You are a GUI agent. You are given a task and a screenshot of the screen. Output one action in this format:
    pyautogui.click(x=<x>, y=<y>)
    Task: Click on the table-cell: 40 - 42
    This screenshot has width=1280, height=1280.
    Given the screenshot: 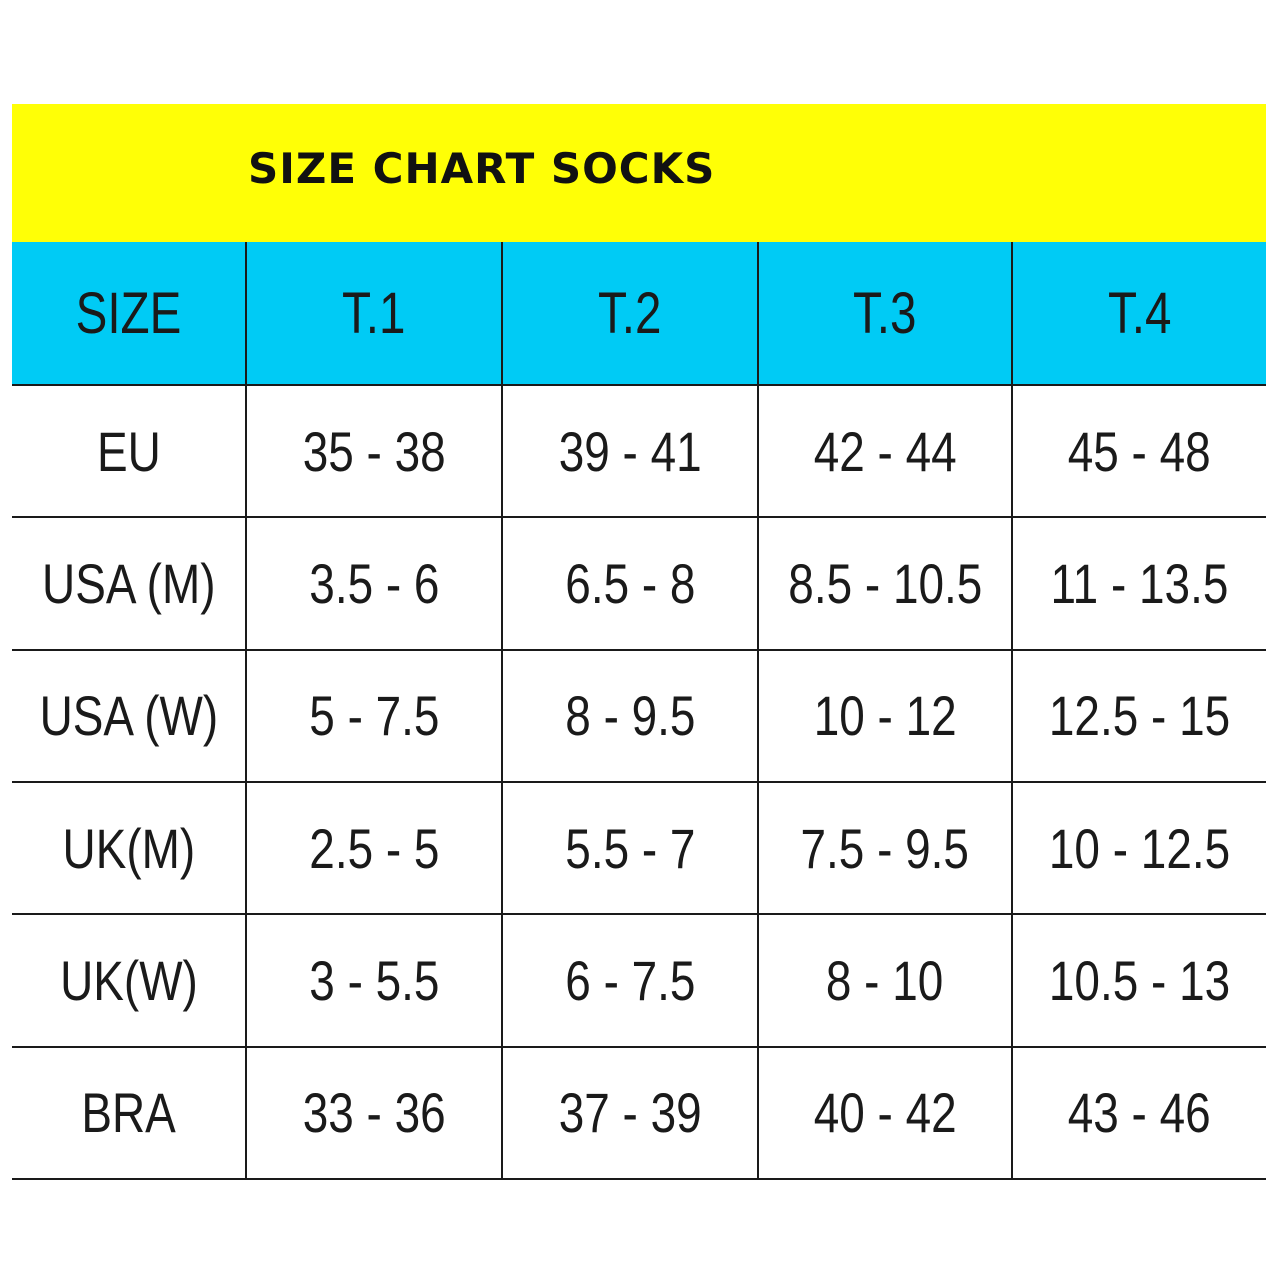 What is the action you would take?
    pyautogui.click(x=885, y=1113)
    